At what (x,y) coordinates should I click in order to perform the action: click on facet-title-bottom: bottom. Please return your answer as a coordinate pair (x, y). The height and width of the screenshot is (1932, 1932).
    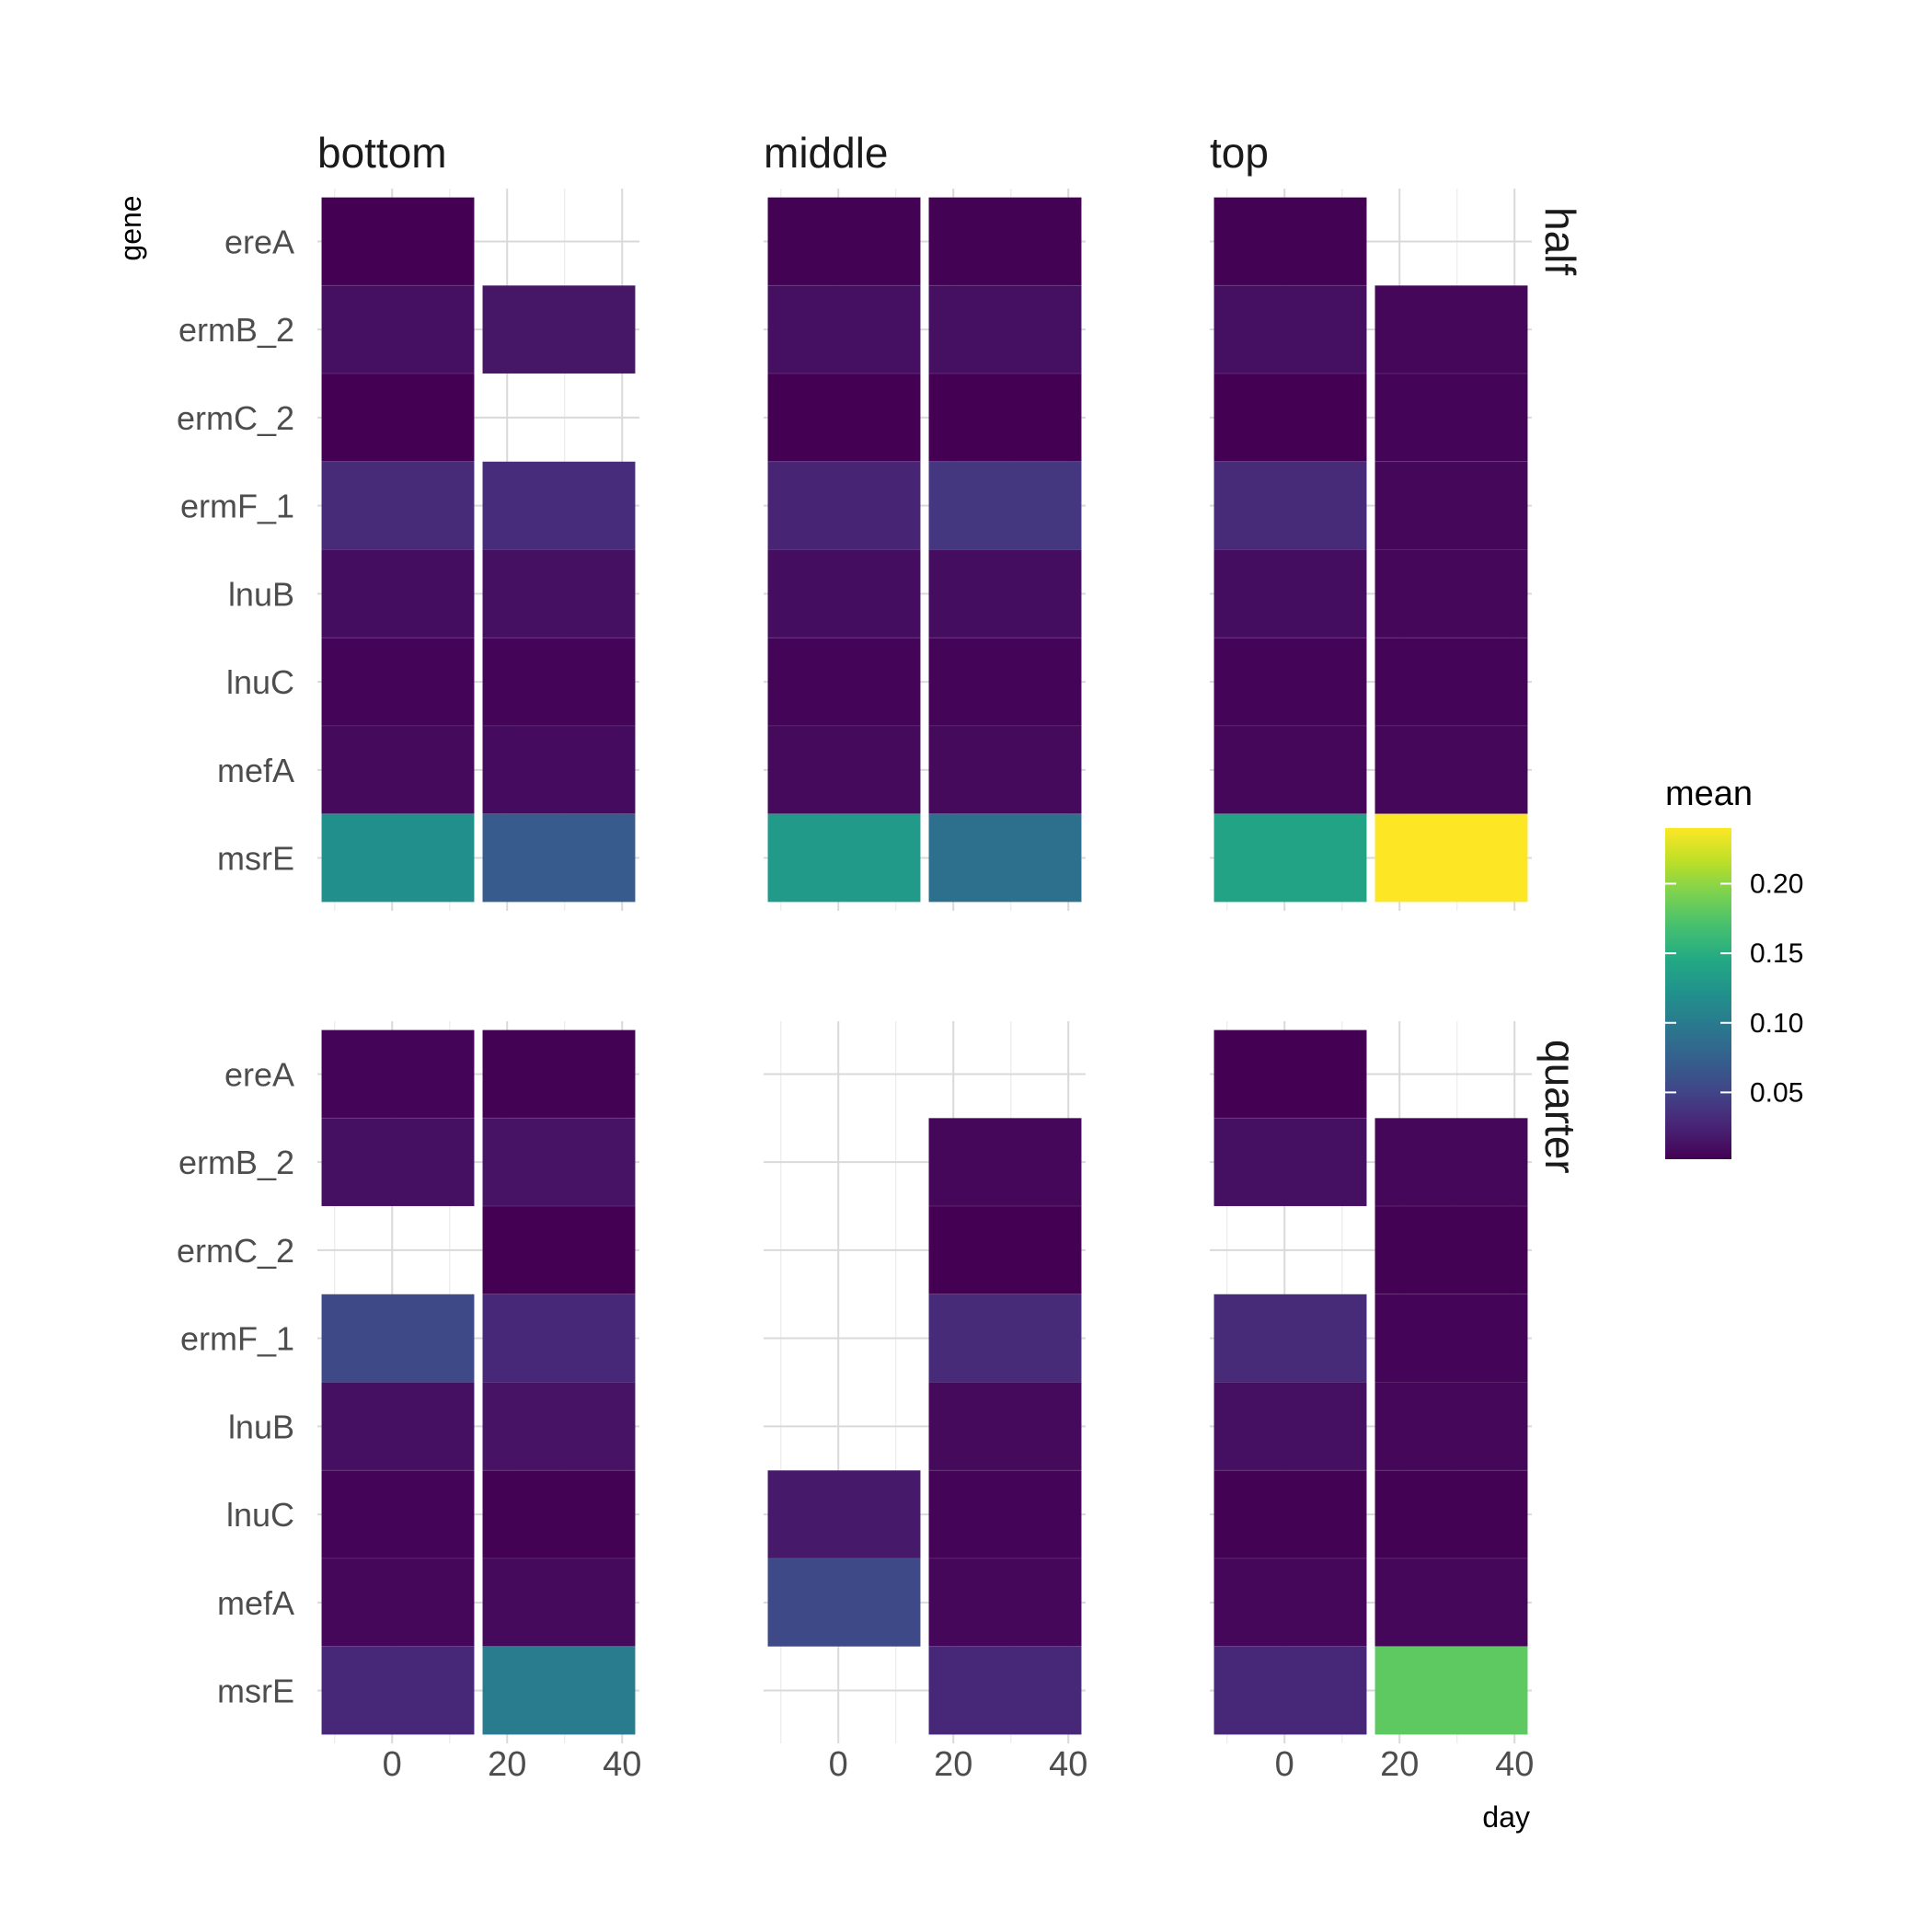
    Looking at the image, I should click on (382, 153).